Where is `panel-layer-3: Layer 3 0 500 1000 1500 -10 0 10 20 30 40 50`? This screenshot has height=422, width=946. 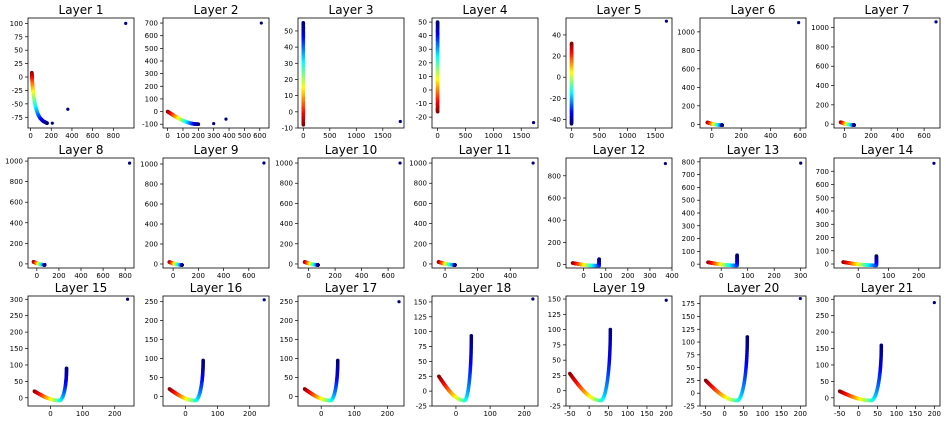
panel-layer-3: Layer 3 0 500 1000 1500 -10 0 10 20 30 40 50 is located at coordinates (343, 71).